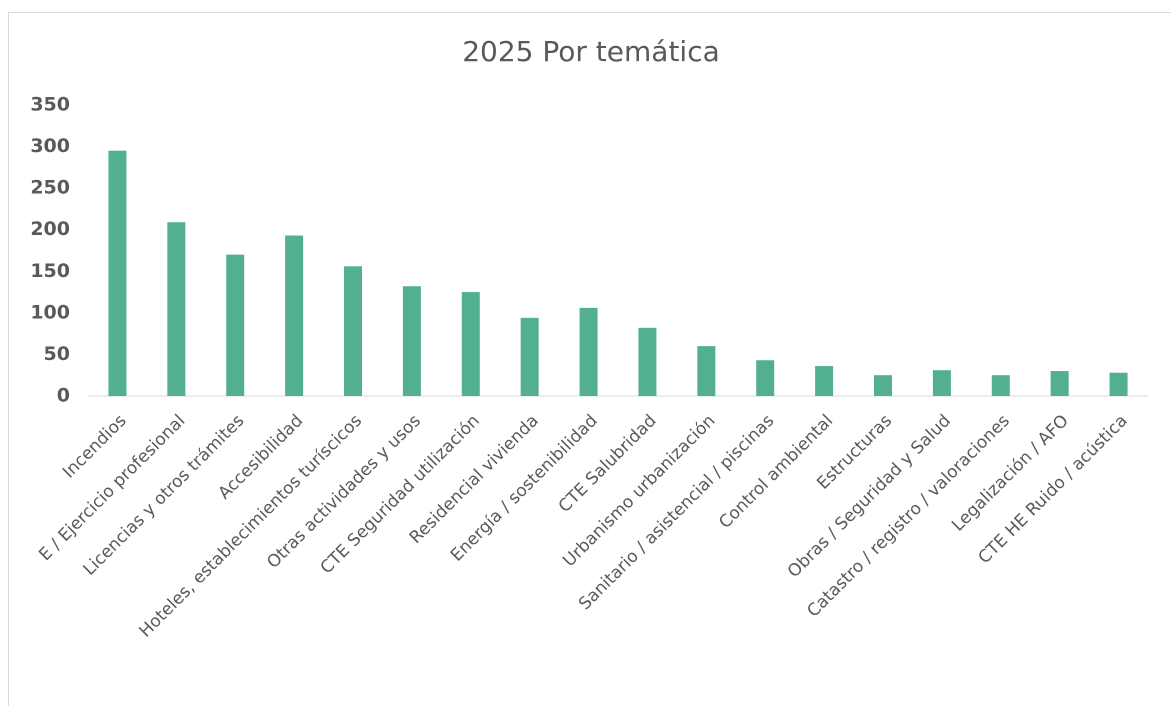 The height and width of the screenshot is (706, 1171). What do you see at coordinates (50, 146) in the screenshot?
I see `y-tick-label: 300` at bounding box center [50, 146].